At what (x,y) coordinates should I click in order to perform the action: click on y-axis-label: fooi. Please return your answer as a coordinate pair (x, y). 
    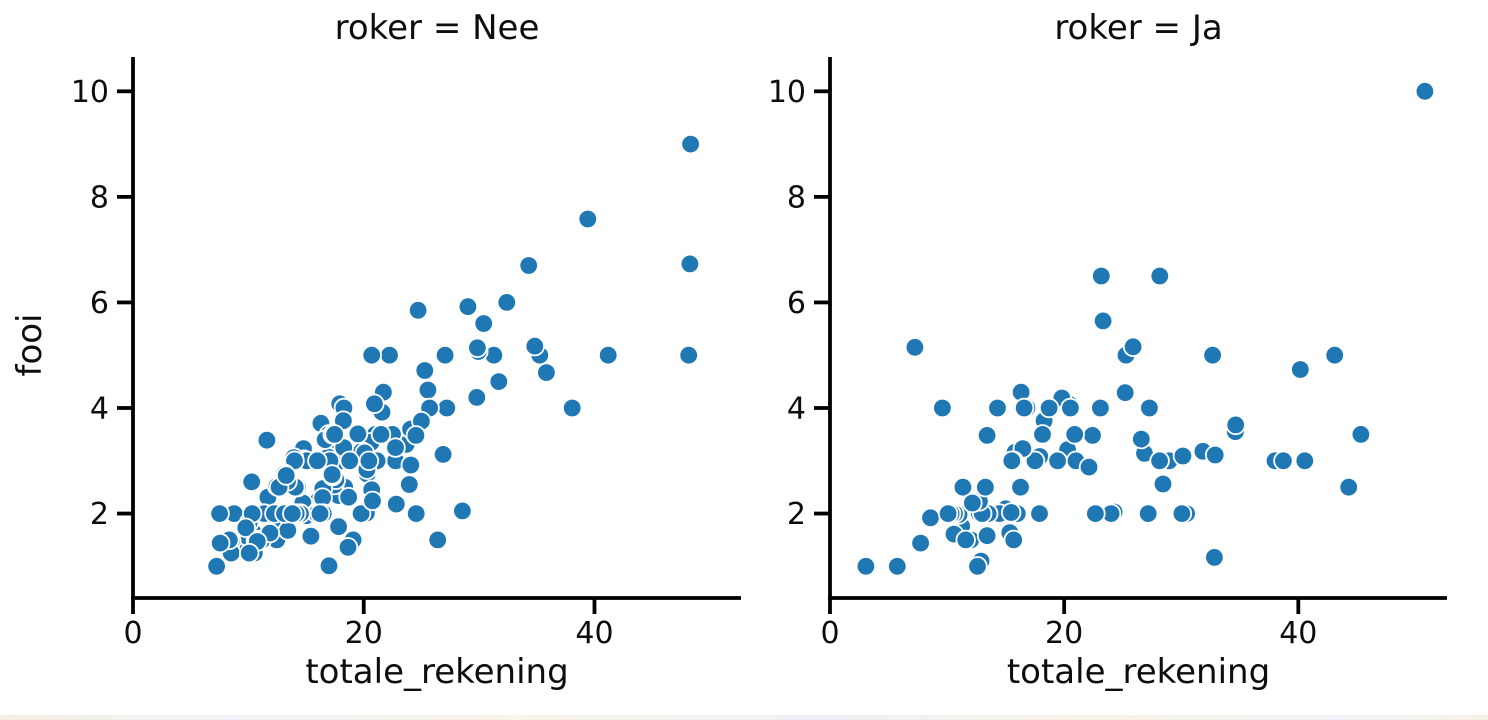
    Looking at the image, I should click on (30, 345).